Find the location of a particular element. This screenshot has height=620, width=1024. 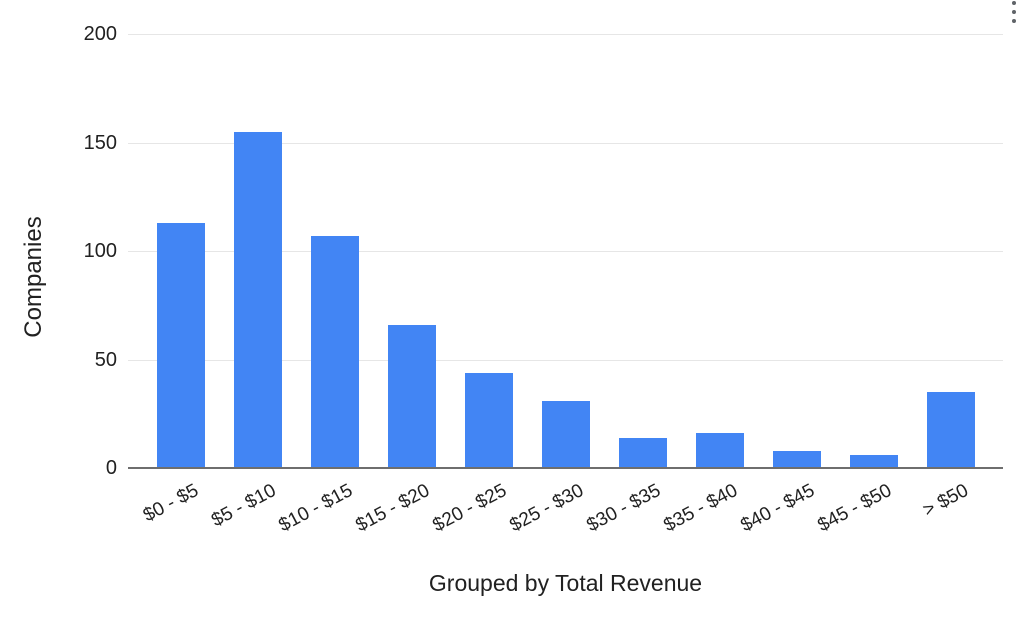

bar-slot: $5 - $10 is located at coordinates (252, 282).